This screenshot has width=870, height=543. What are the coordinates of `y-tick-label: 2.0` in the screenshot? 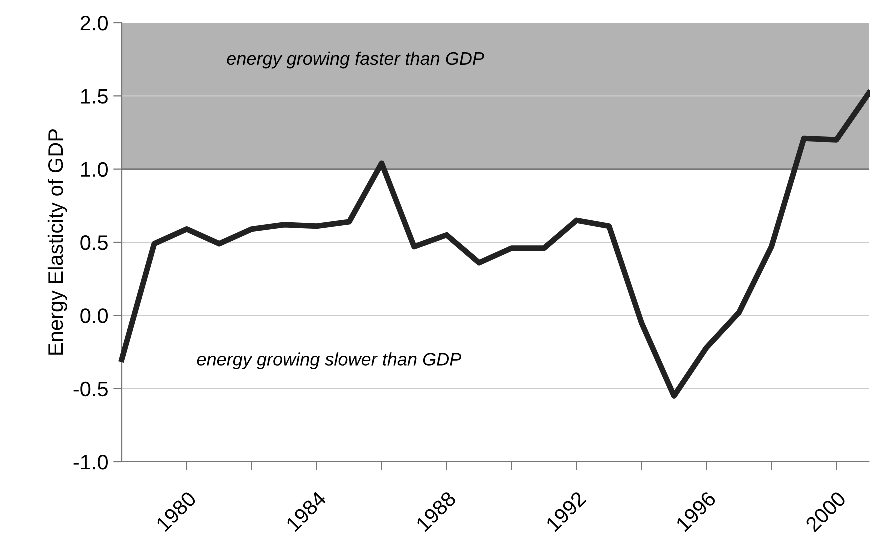 It's located at (94, 23).